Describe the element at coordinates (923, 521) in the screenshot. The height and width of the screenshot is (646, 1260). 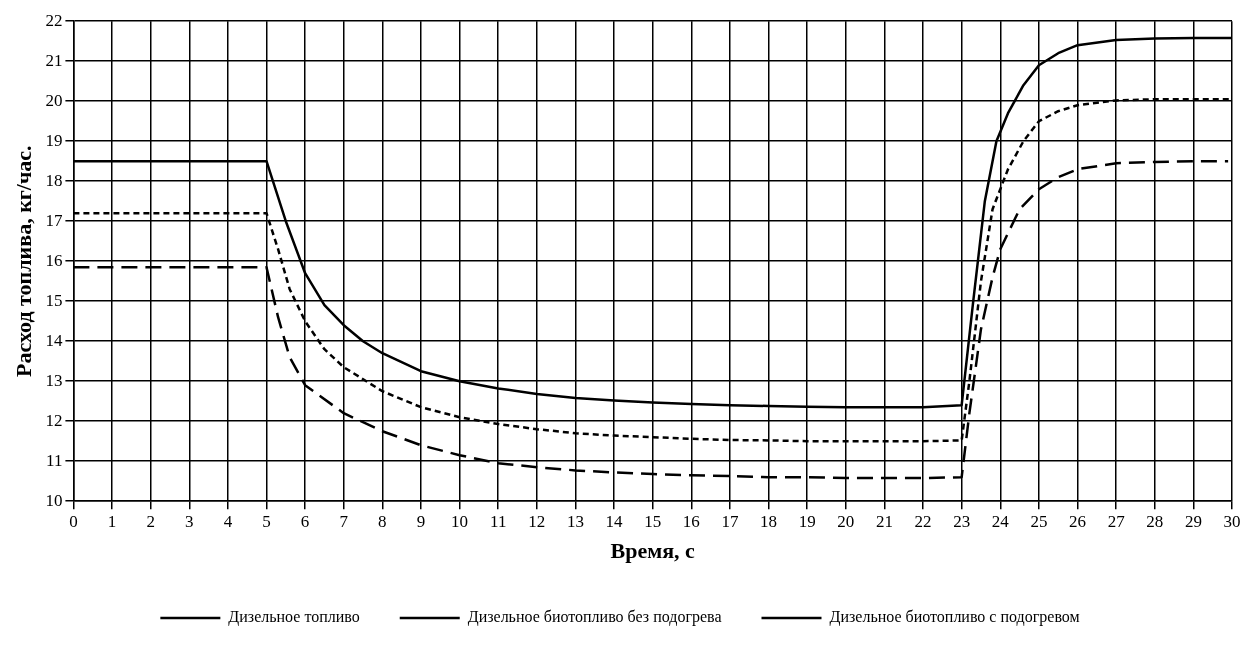
I see `x-tick-label: 22` at that location.